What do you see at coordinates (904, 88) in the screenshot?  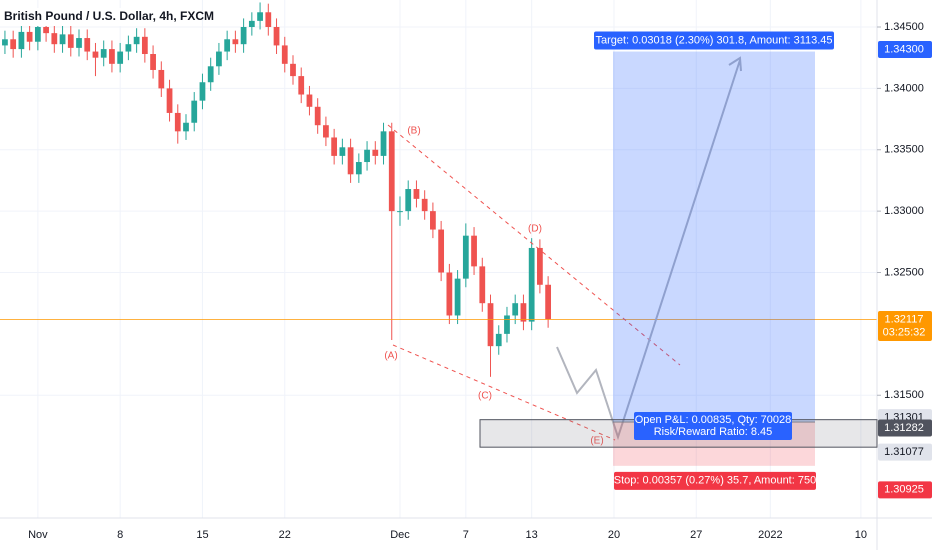 I see `y-tick-label: 1.34000` at bounding box center [904, 88].